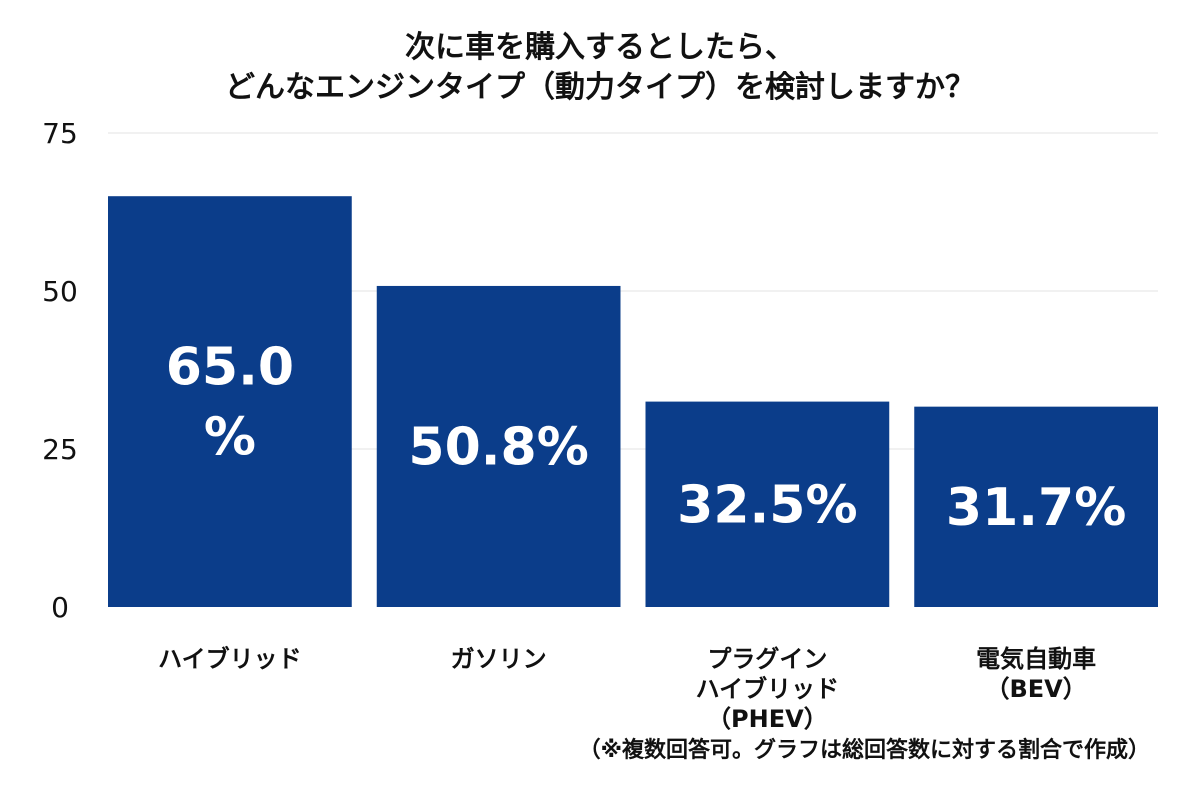  I want to click on x-tick-label-3: プラグイン, so click(767, 659).